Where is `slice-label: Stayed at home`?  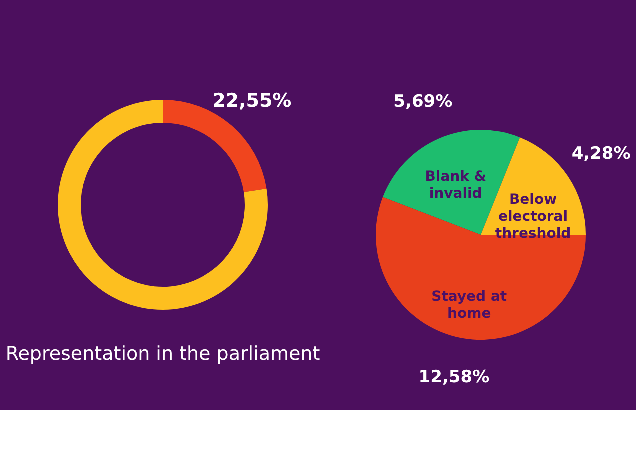 slice-label: Stayed at home is located at coordinates (470, 305).